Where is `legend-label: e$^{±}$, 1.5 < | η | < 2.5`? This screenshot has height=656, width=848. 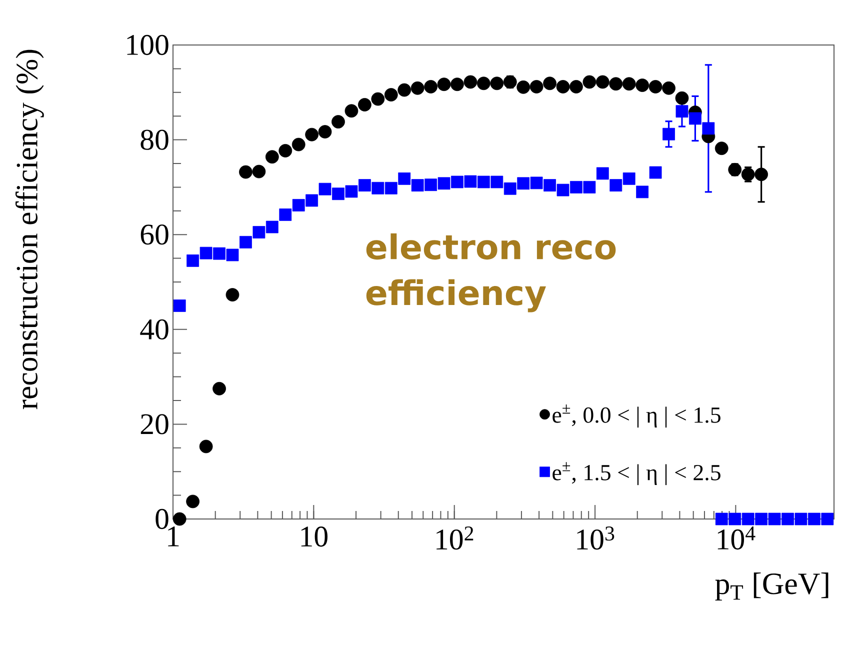
legend-label: e$^{±}$, 1.5 < | η | < 2.5 is located at coordinates (636, 474).